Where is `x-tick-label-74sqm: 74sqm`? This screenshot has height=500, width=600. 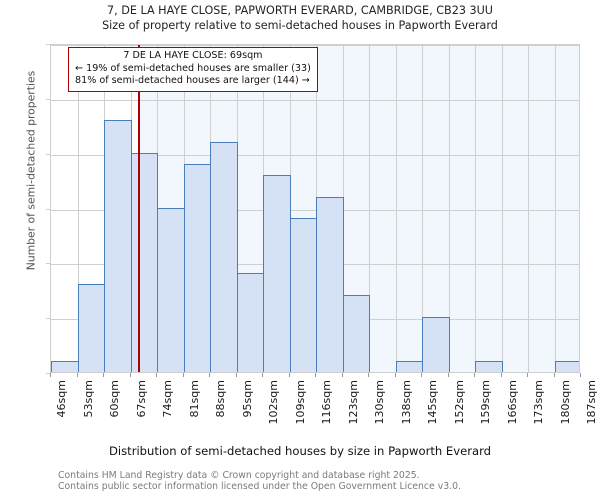 x-tick-label-74sqm: 74sqm is located at coordinates (167, 399).